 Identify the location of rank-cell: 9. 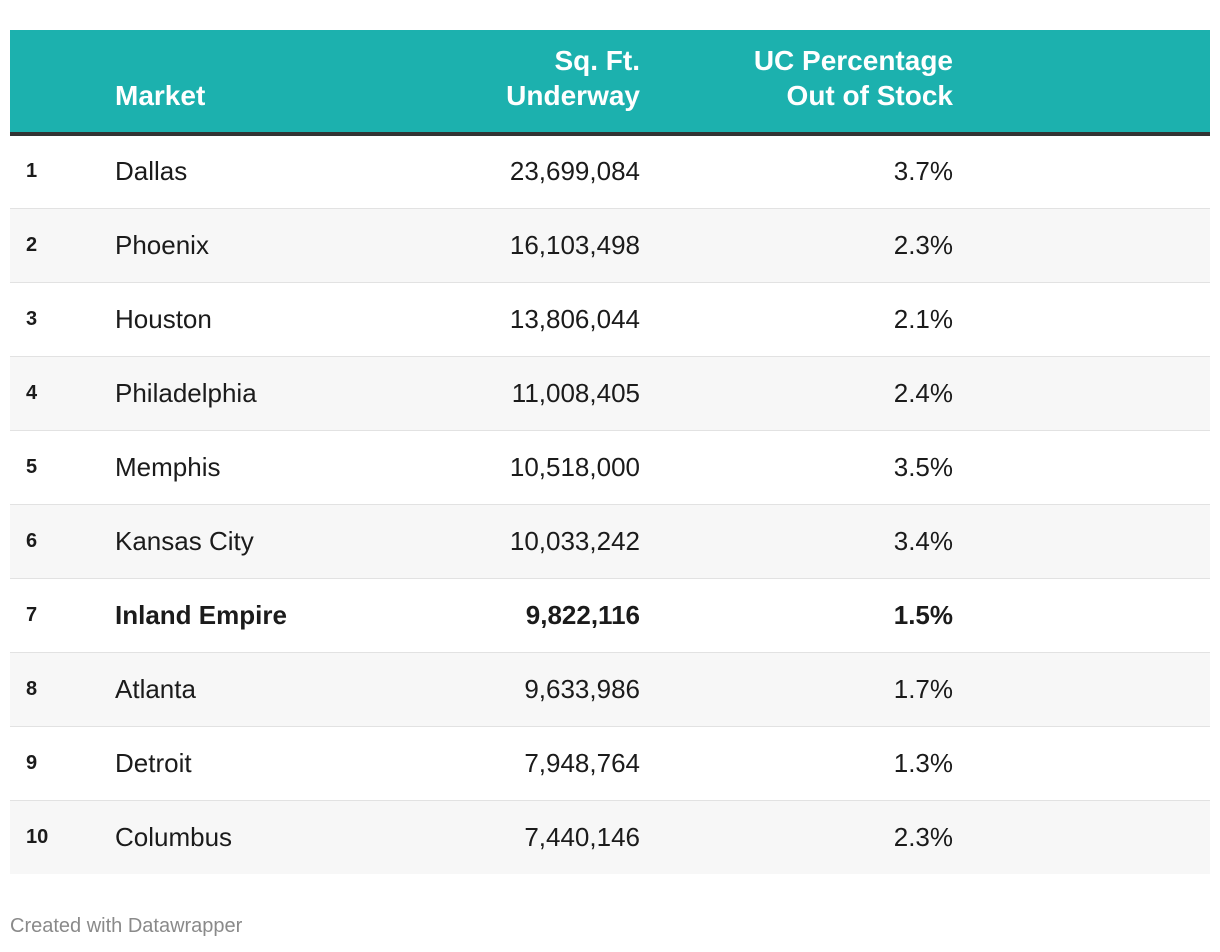
(62, 763).